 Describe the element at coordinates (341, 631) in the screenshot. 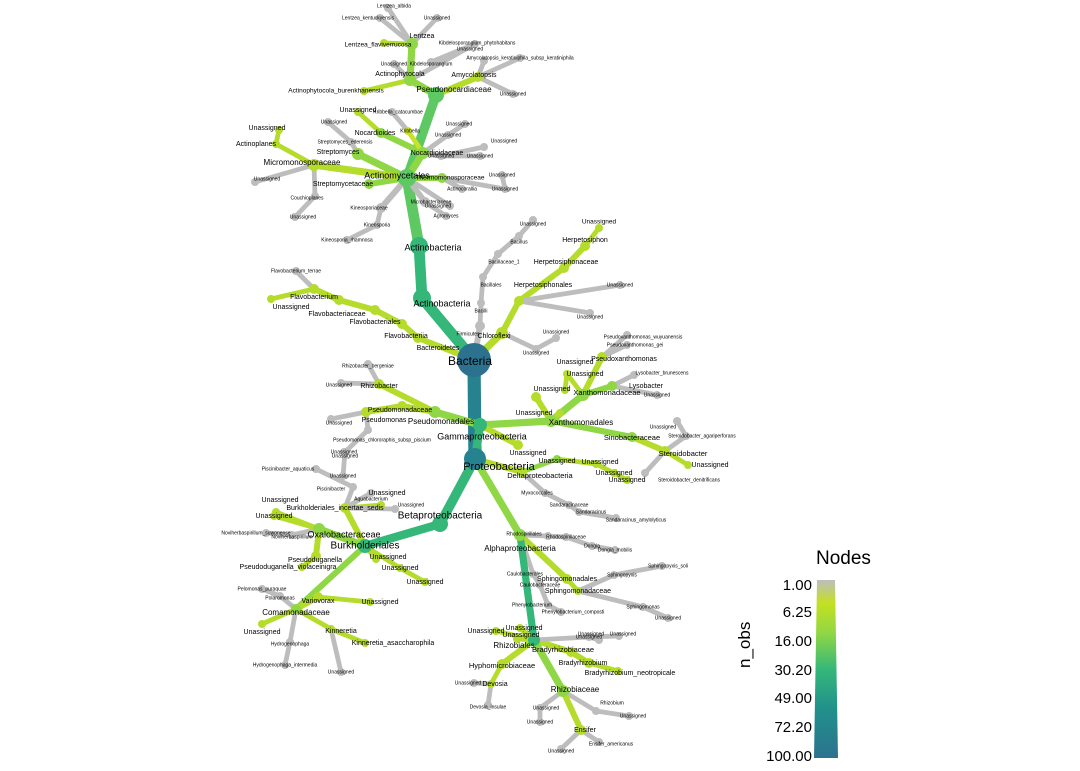

I see `node-label: Kinneretia` at that location.